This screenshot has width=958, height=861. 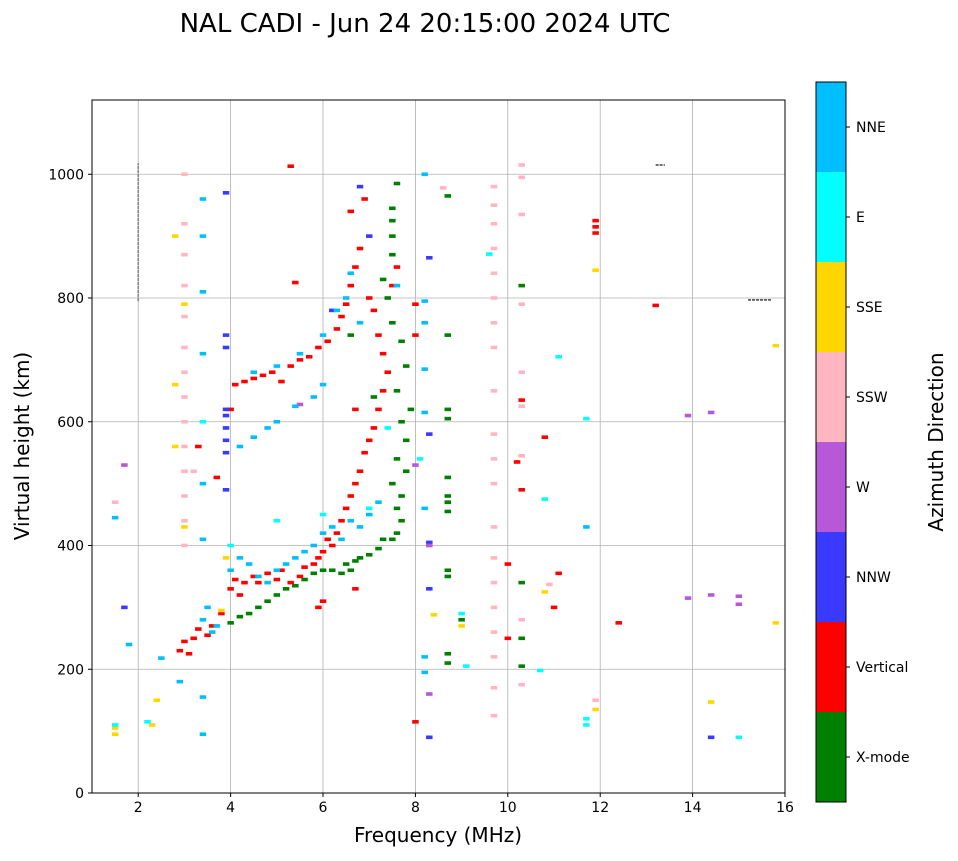 I want to click on colorbar-label-x-mode: X-mode, so click(x=883, y=758).